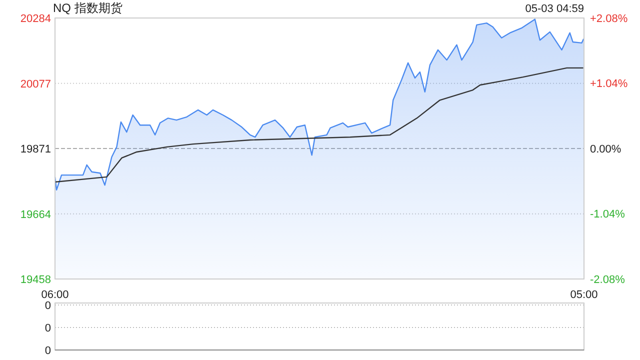  What do you see at coordinates (87, 8) in the screenshot?
I see `chart-title: NQ 指数期货` at bounding box center [87, 8].